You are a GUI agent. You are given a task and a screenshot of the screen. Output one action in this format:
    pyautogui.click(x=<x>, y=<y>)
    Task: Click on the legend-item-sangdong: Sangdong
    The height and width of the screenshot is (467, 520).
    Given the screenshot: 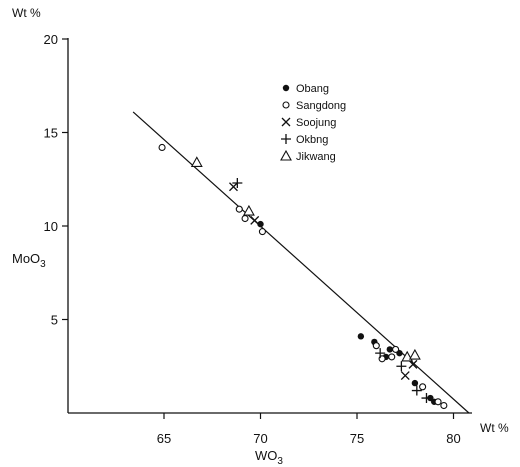 What is the action you would take?
    pyautogui.click(x=314, y=106)
    